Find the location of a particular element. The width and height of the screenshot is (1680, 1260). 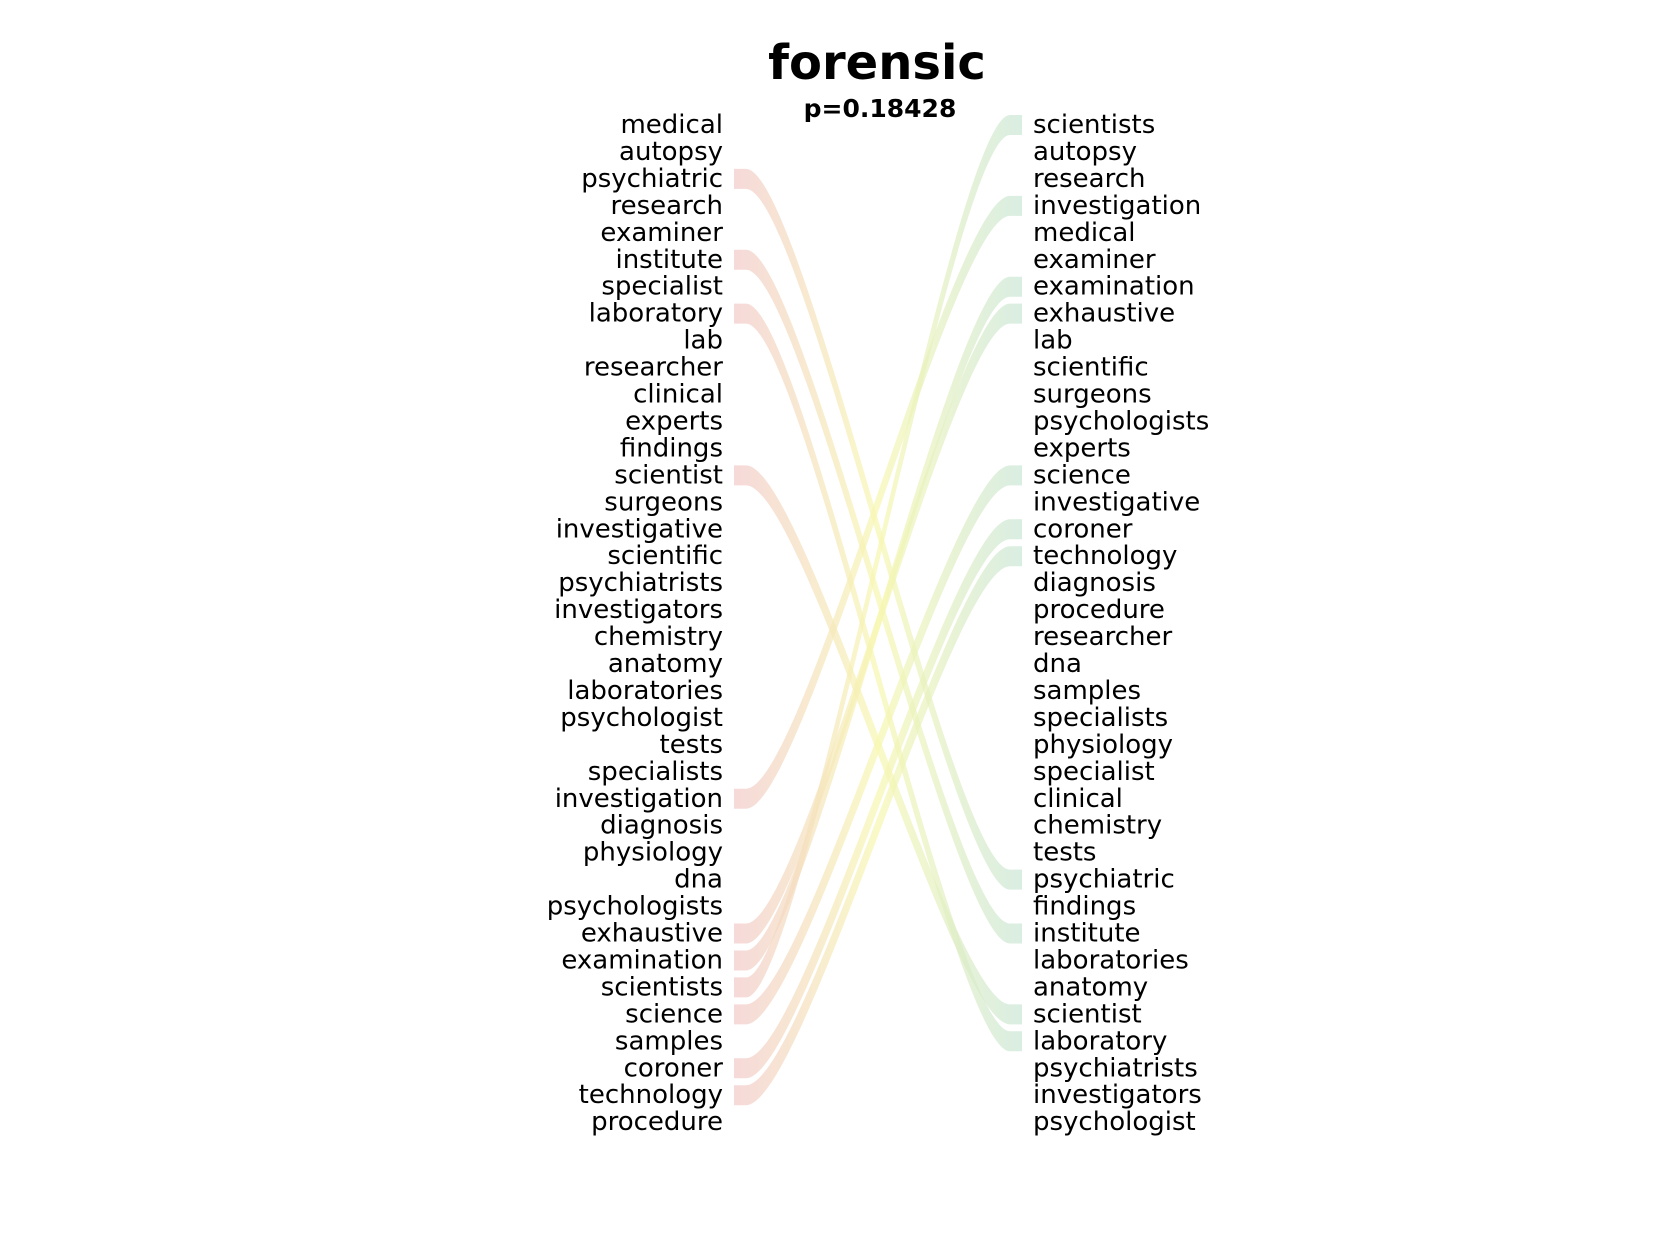

left-word: scientists is located at coordinates (662, 987).